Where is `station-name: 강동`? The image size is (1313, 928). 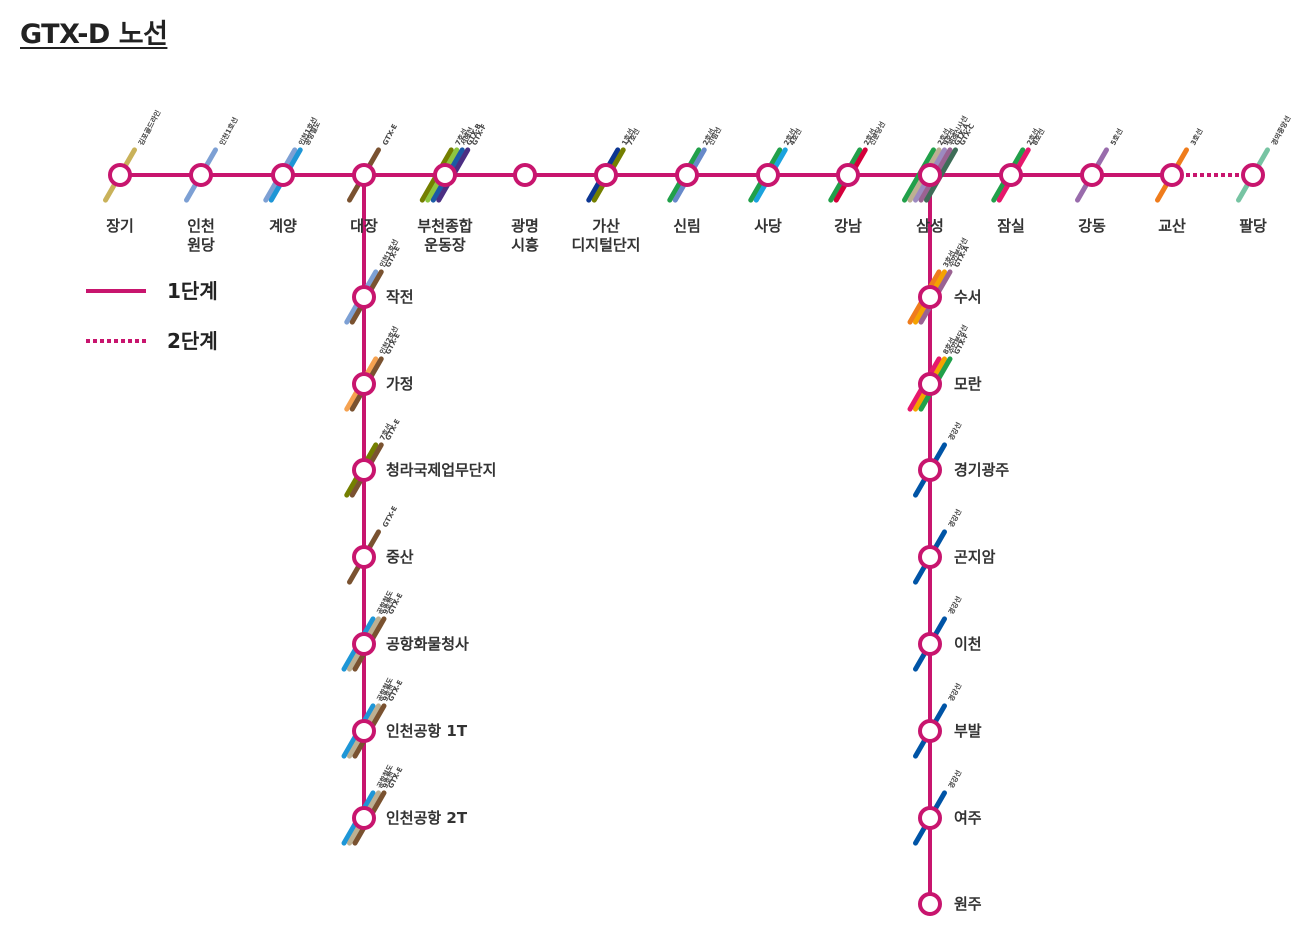
station-name: 강동 is located at coordinates (1092, 226).